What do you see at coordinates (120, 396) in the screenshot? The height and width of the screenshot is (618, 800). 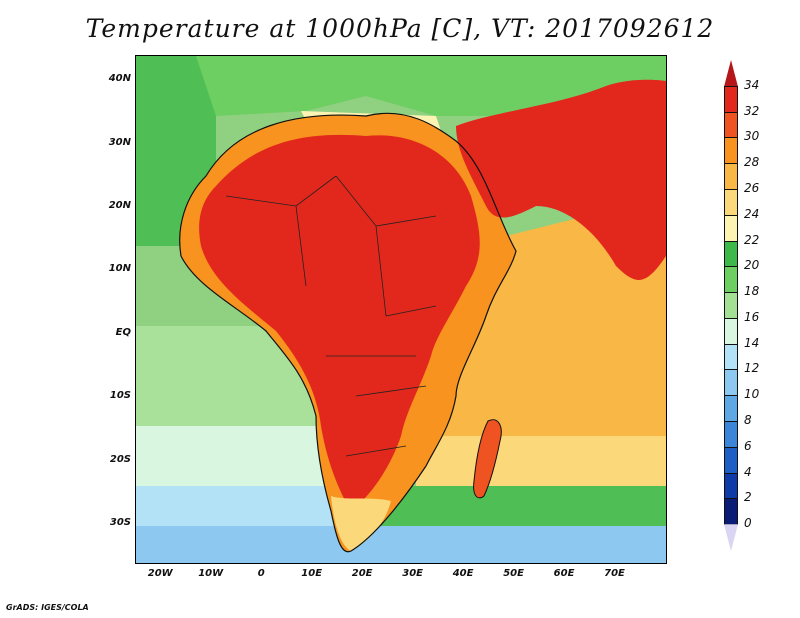 I see `latitude-label: 10S` at bounding box center [120, 396].